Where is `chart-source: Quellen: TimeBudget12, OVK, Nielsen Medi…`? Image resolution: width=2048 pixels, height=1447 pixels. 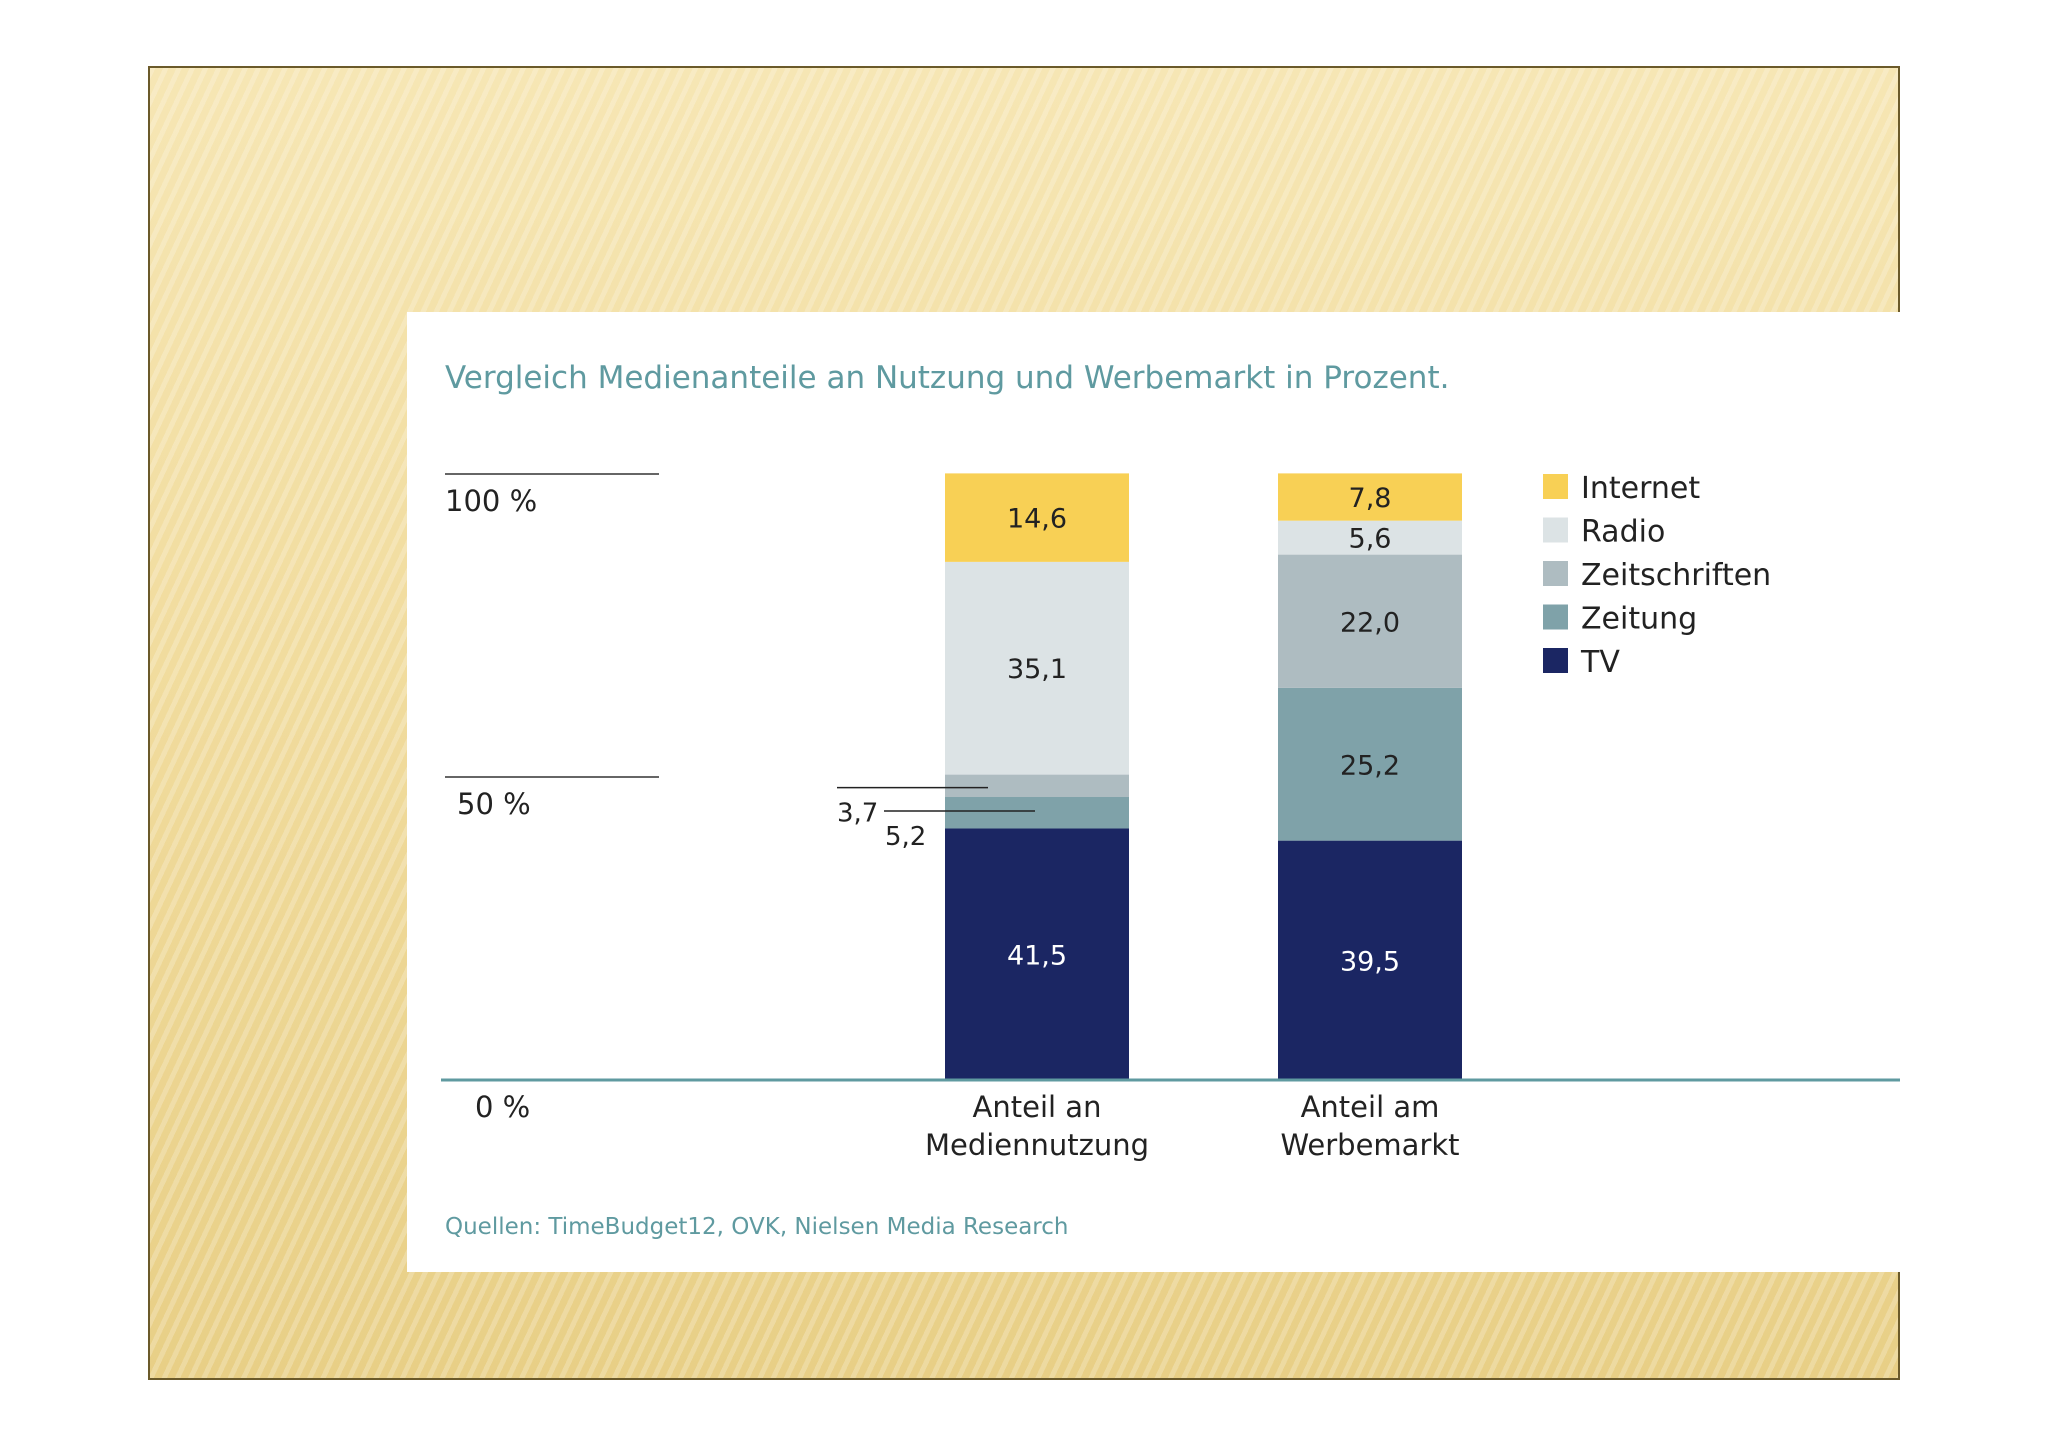
chart-source: Quellen: TimeBudget12, OVK, Nielsen Medi… is located at coordinates (756, 1227).